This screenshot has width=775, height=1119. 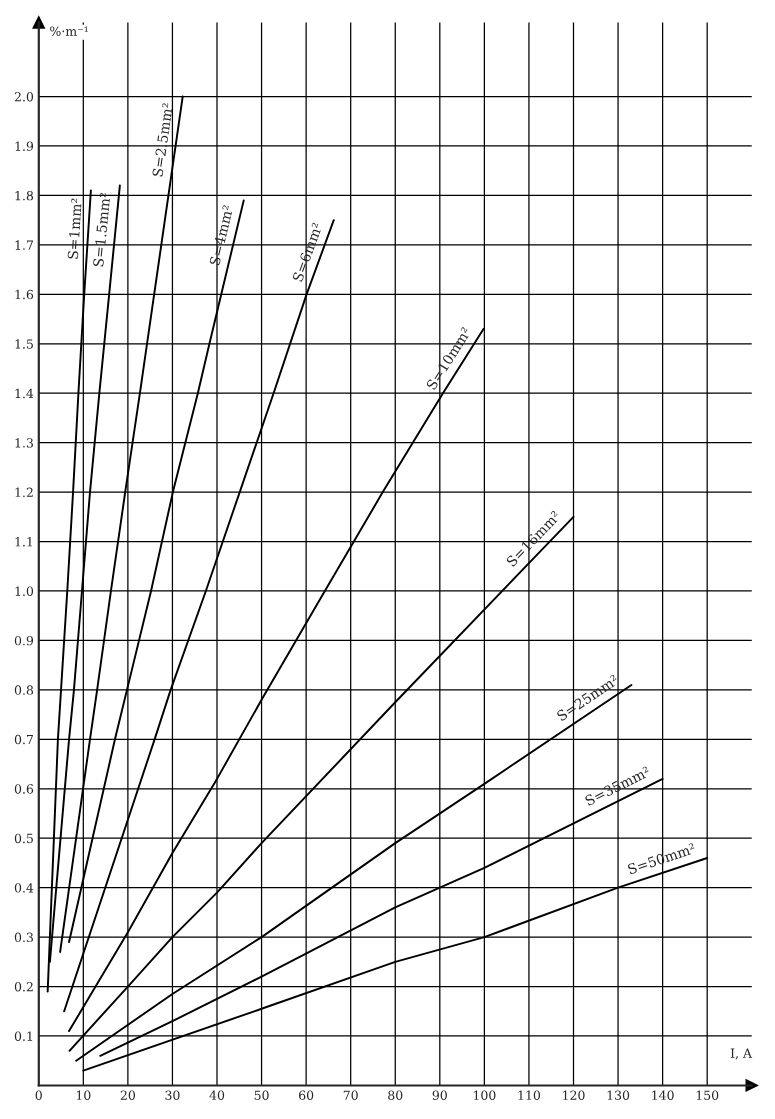 What do you see at coordinates (350, 1095) in the screenshot?
I see `x-tick-label: 70` at bounding box center [350, 1095].